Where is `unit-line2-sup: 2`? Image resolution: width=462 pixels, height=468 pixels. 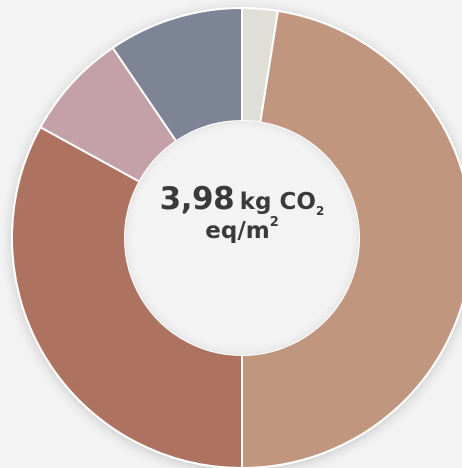
unit-line2-sup: 2 is located at coordinates (274, 222).